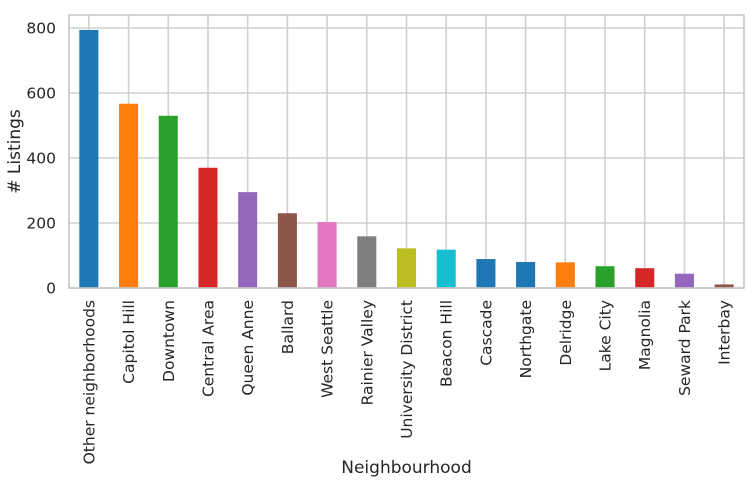 This screenshot has width=754, height=485. I want to click on bar-interbay, so click(724, 286).